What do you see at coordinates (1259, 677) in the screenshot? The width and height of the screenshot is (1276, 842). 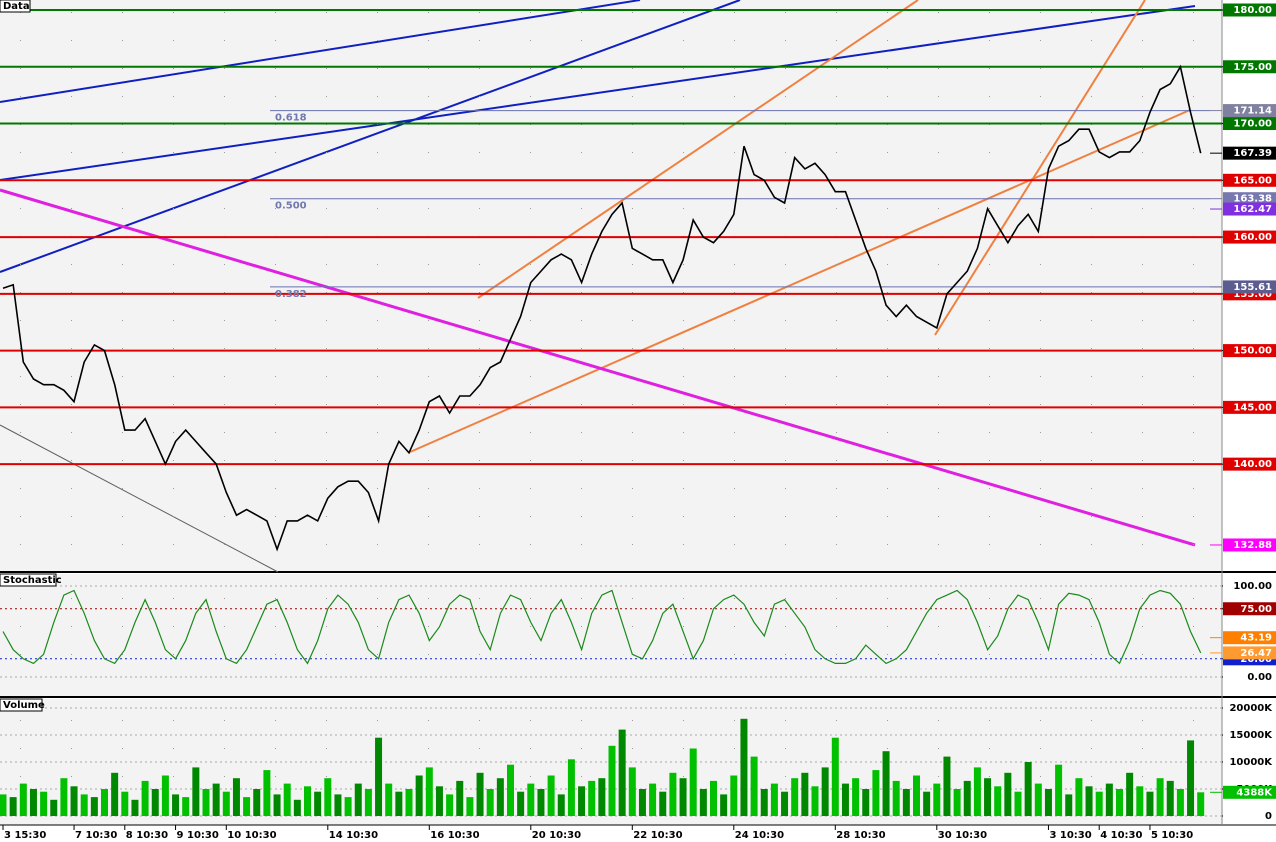 I see `axis-label: 0.00` at bounding box center [1259, 677].